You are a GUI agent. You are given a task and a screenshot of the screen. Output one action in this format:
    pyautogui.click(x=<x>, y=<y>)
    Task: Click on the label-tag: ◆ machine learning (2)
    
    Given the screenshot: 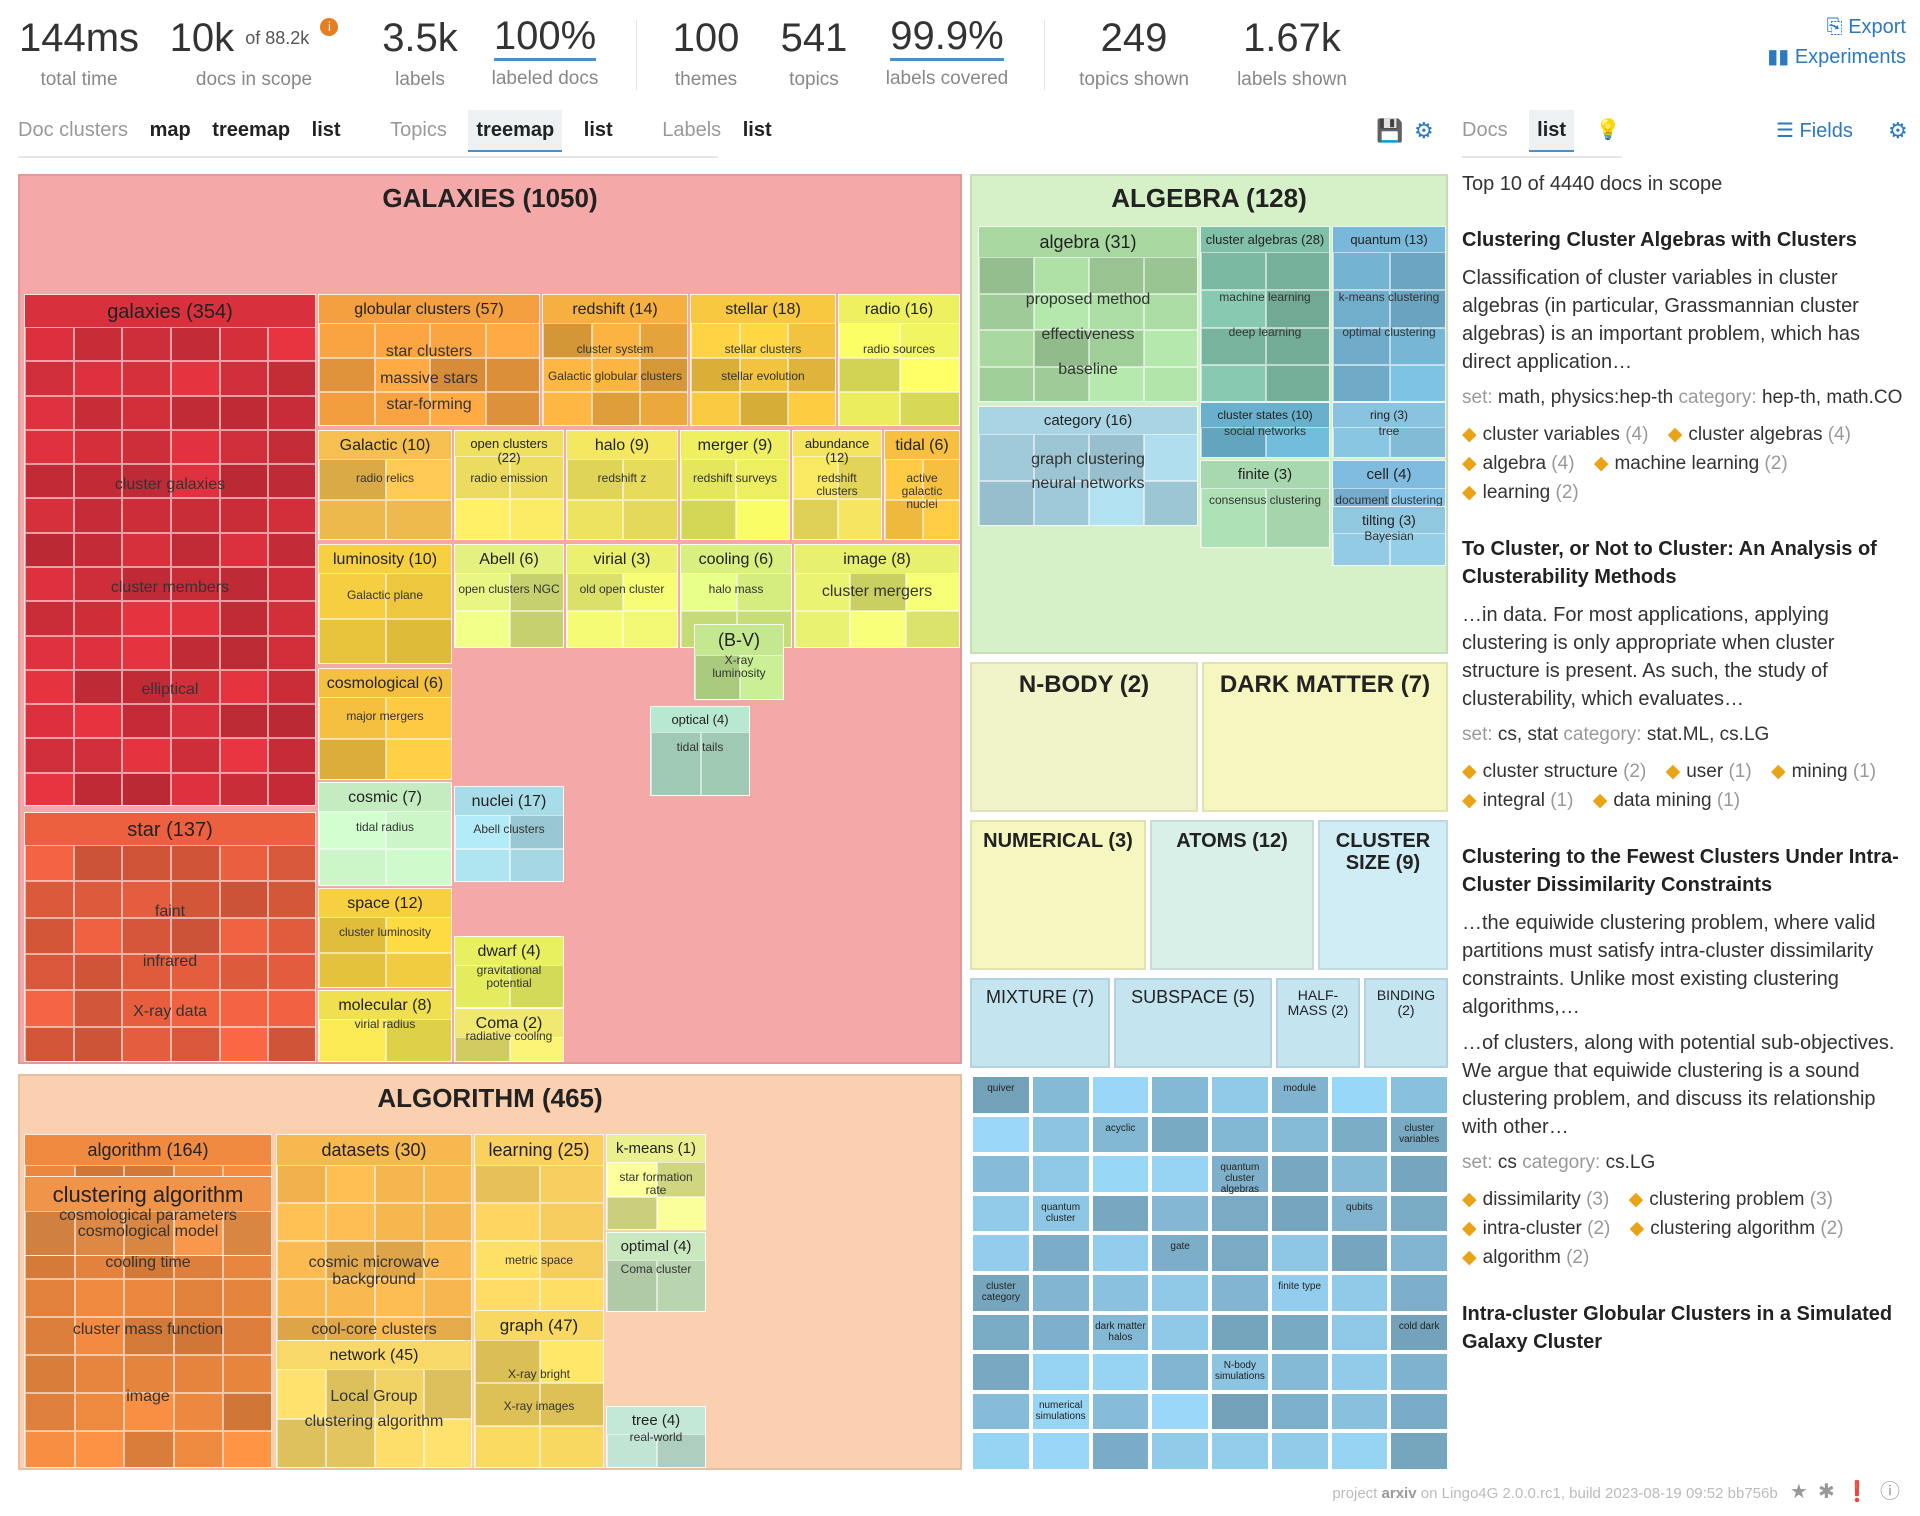 What is the action you would take?
    pyautogui.click(x=1691, y=463)
    